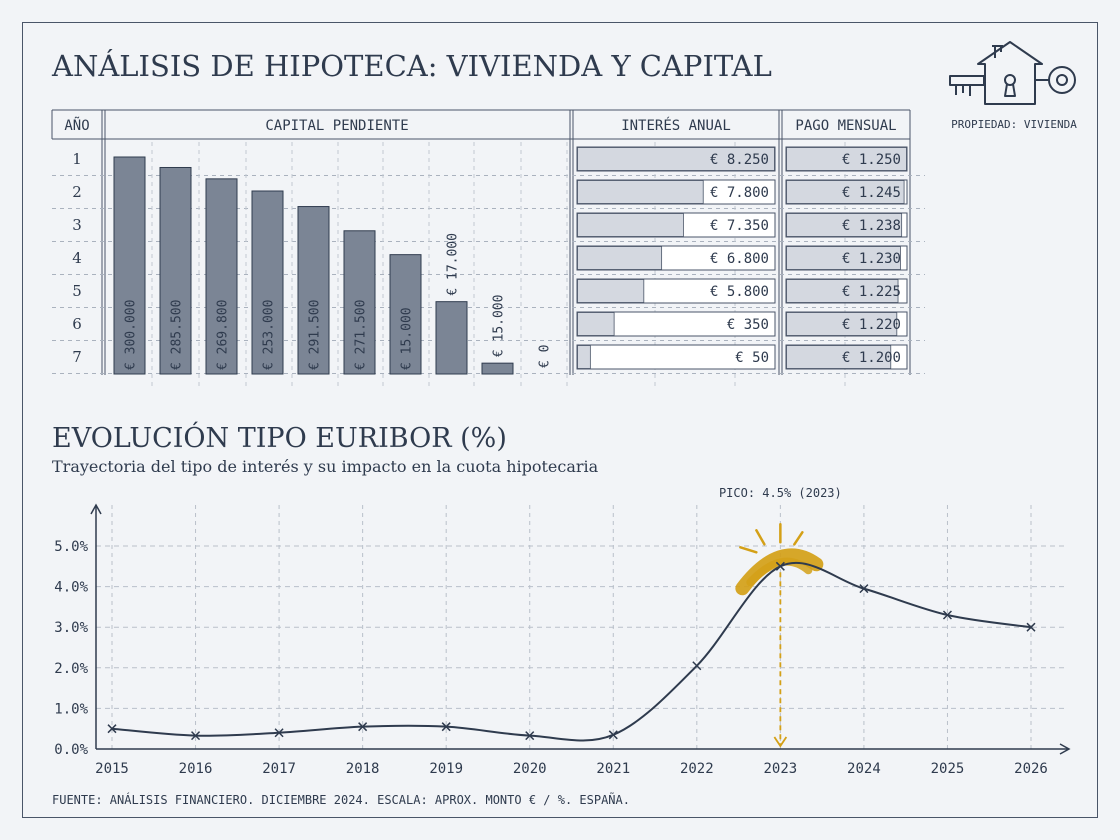 The width and height of the screenshot is (1120, 840). I want to click on capital-bar-label: € 17.000, so click(453, 264).